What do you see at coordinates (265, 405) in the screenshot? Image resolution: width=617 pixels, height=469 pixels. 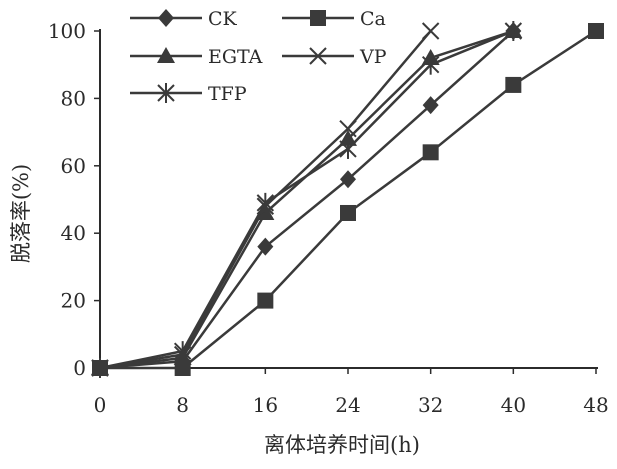 I see `x-tick-label: 16` at bounding box center [265, 405].